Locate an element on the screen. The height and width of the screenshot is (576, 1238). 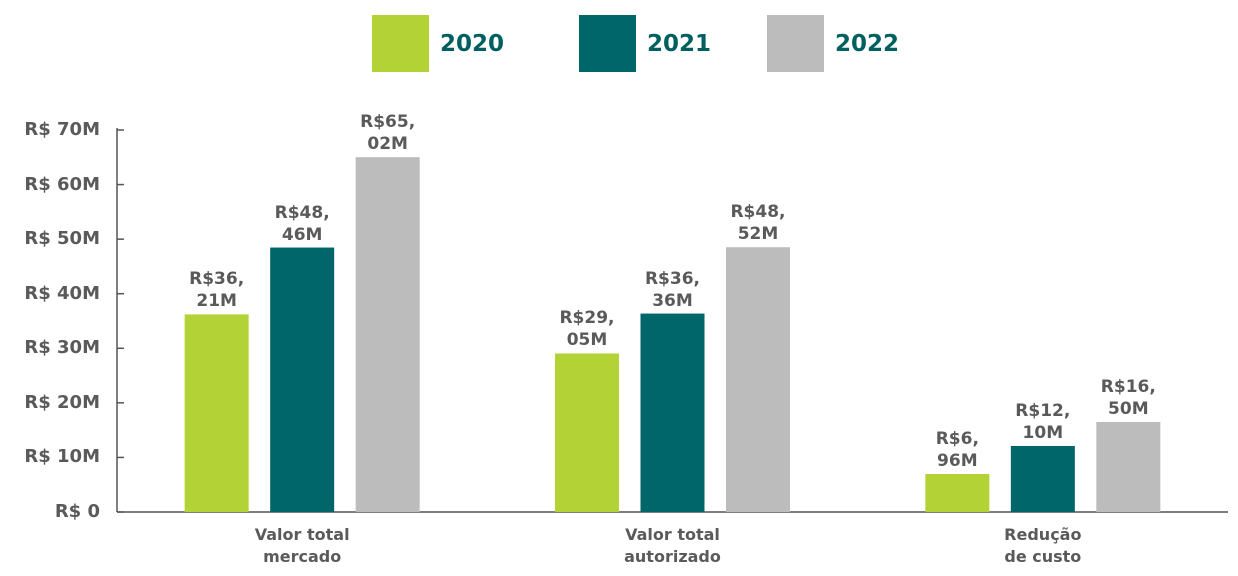
data-label: R$65, 02M is located at coordinates (388, 133).